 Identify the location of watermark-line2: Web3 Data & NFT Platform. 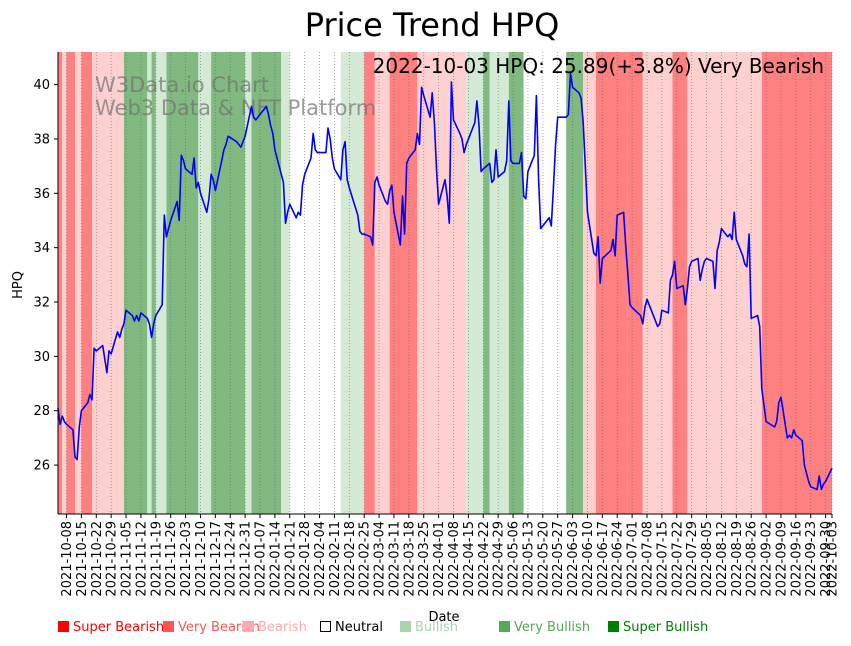
(235, 108).